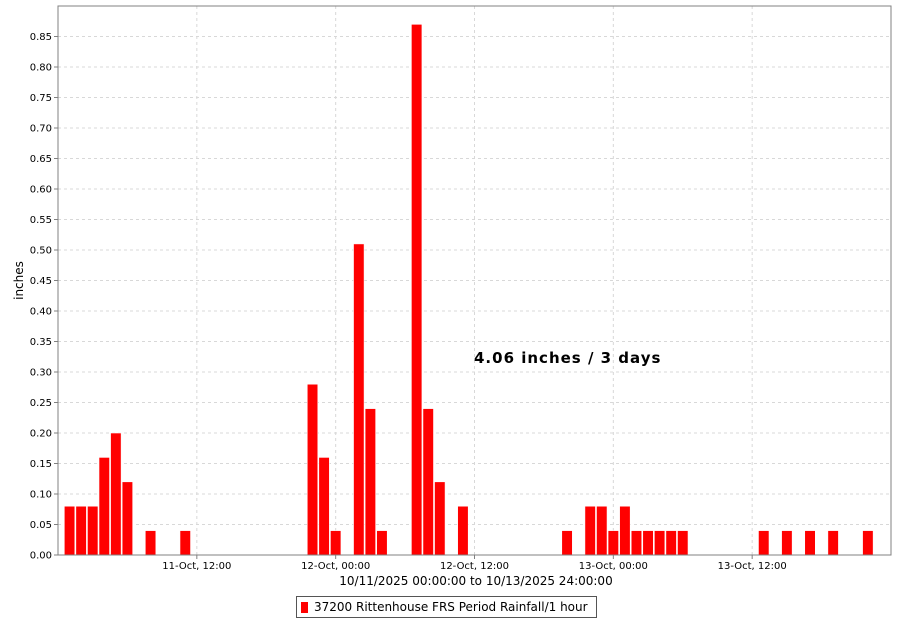 The height and width of the screenshot is (620, 900). Describe the element at coordinates (335, 566) in the screenshot. I see `x-tick-label: 12-Oct, 00:00` at that location.